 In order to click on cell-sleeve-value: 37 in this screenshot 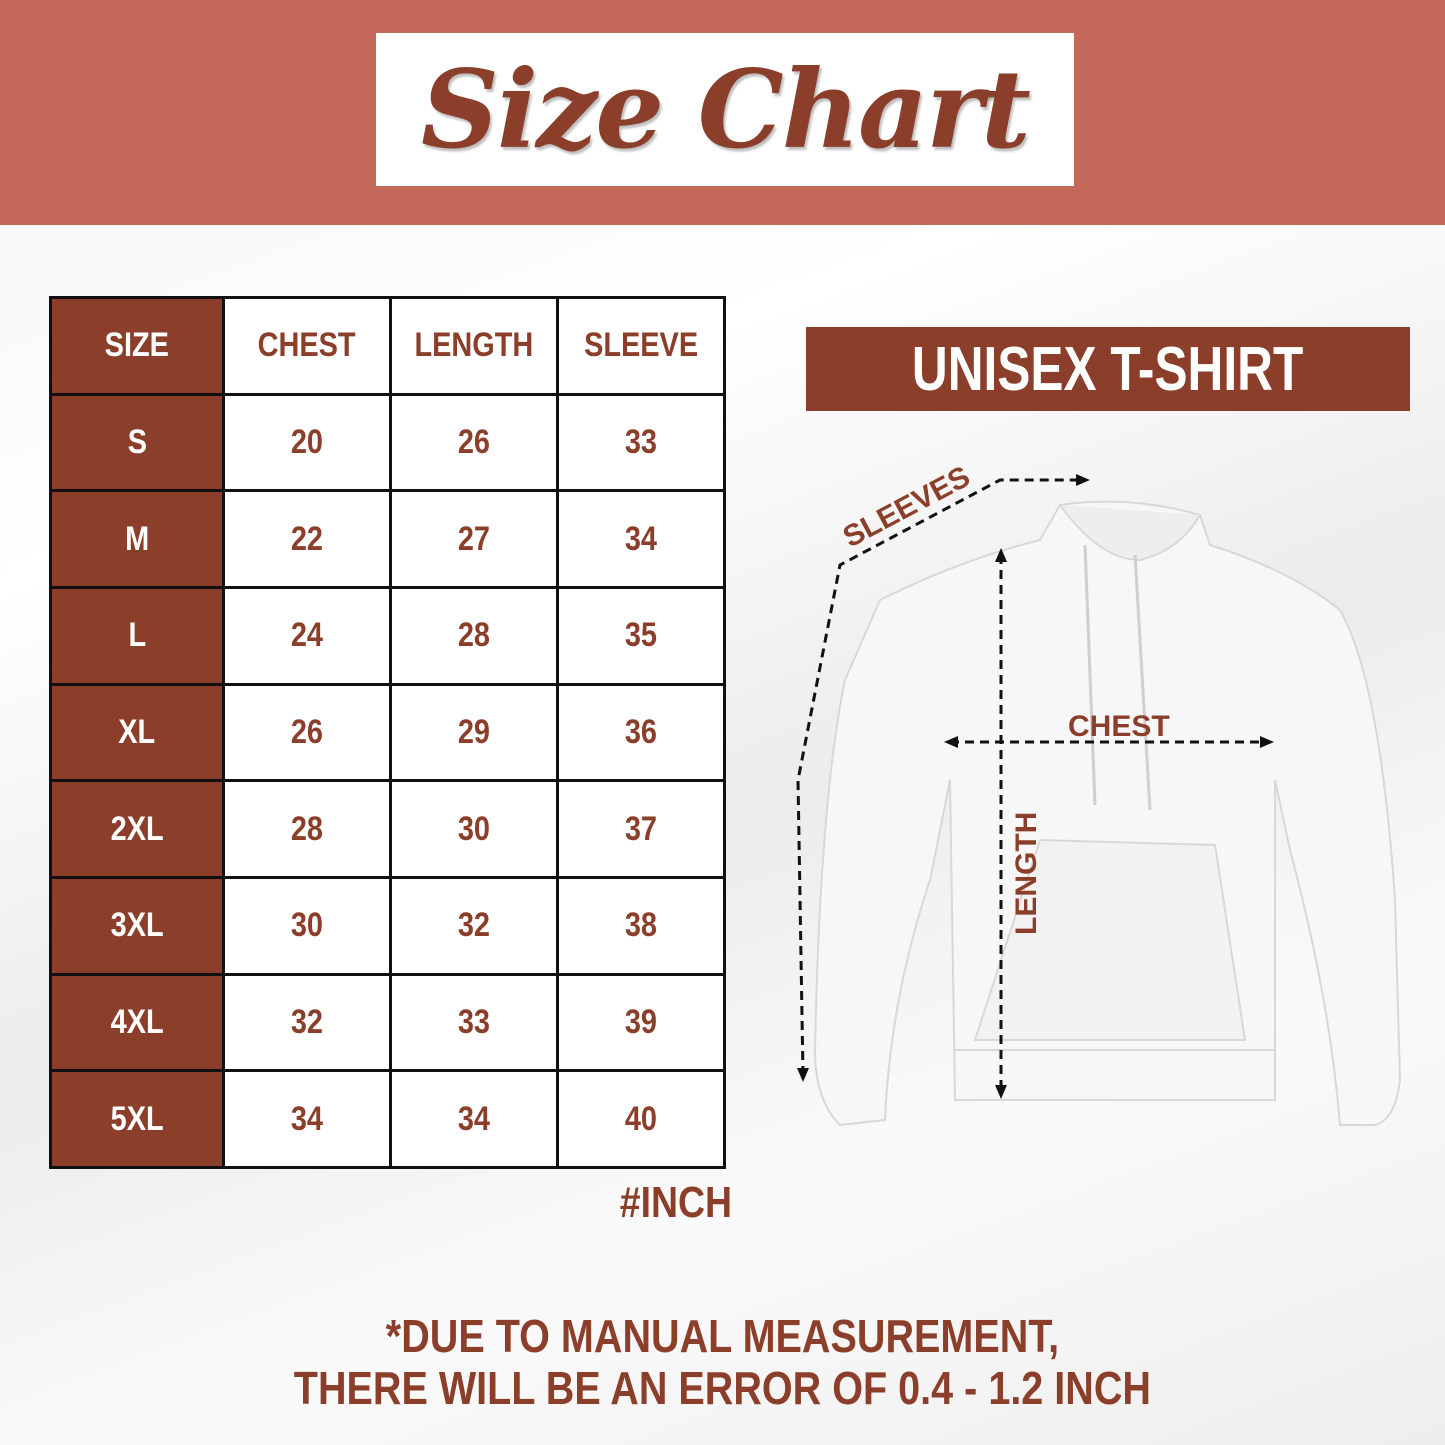, I will do `click(641, 828)`.